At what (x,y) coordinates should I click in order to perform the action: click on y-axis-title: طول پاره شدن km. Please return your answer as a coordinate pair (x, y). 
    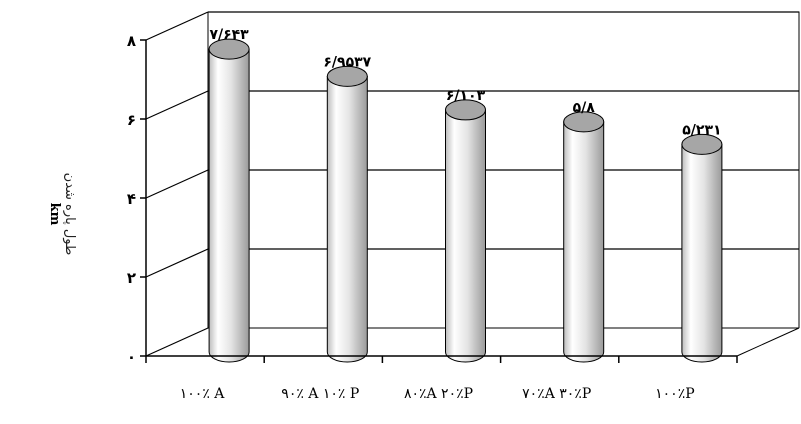
    Looking at the image, I should click on (62, 214).